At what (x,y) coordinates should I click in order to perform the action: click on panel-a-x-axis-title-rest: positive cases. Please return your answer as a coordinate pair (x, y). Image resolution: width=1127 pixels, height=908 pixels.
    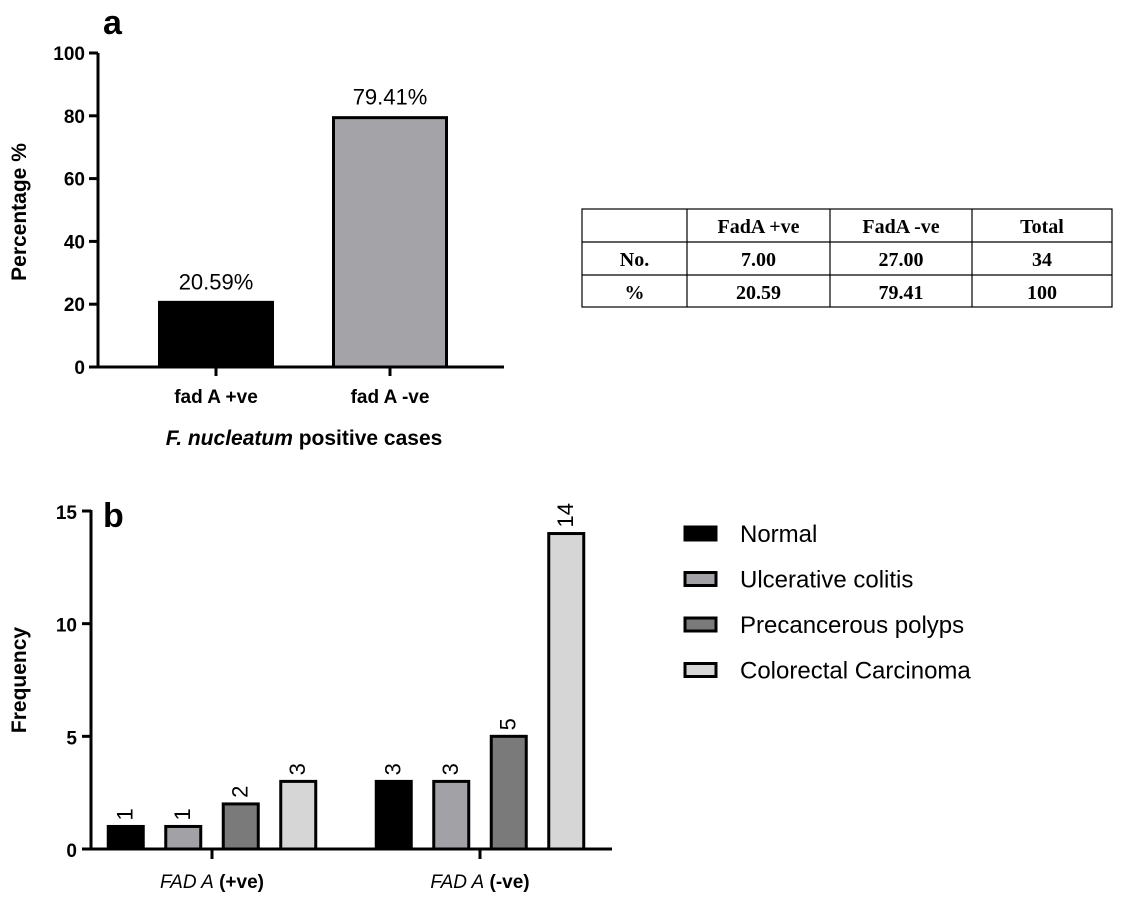
    Looking at the image, I should click on (367, 438).